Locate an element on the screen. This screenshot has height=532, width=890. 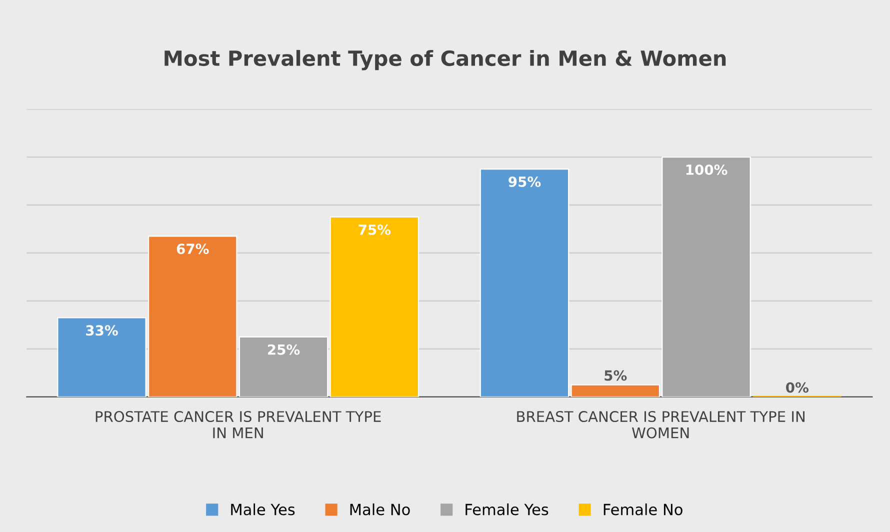
data-label: 95% is located at coordinates (524, 181).